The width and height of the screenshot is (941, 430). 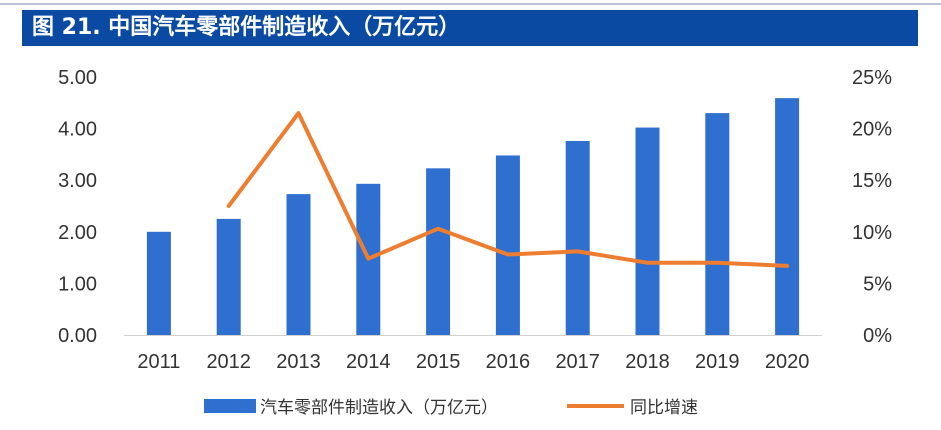 What do you see at coordinates (872, 207) in the screenshot?
I see `y-axis-right: 0% 5% 10% 15% 20% 25%` at bounding box center [872, 207].